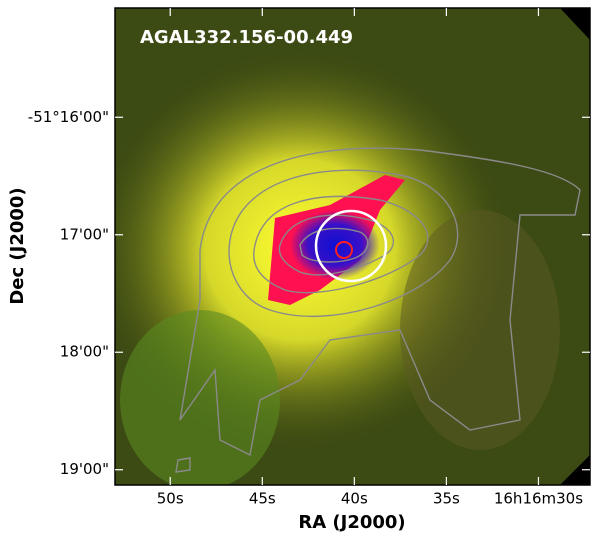  I want to click on chart-title: AGAL332.156-00.449, so click(246, 37).